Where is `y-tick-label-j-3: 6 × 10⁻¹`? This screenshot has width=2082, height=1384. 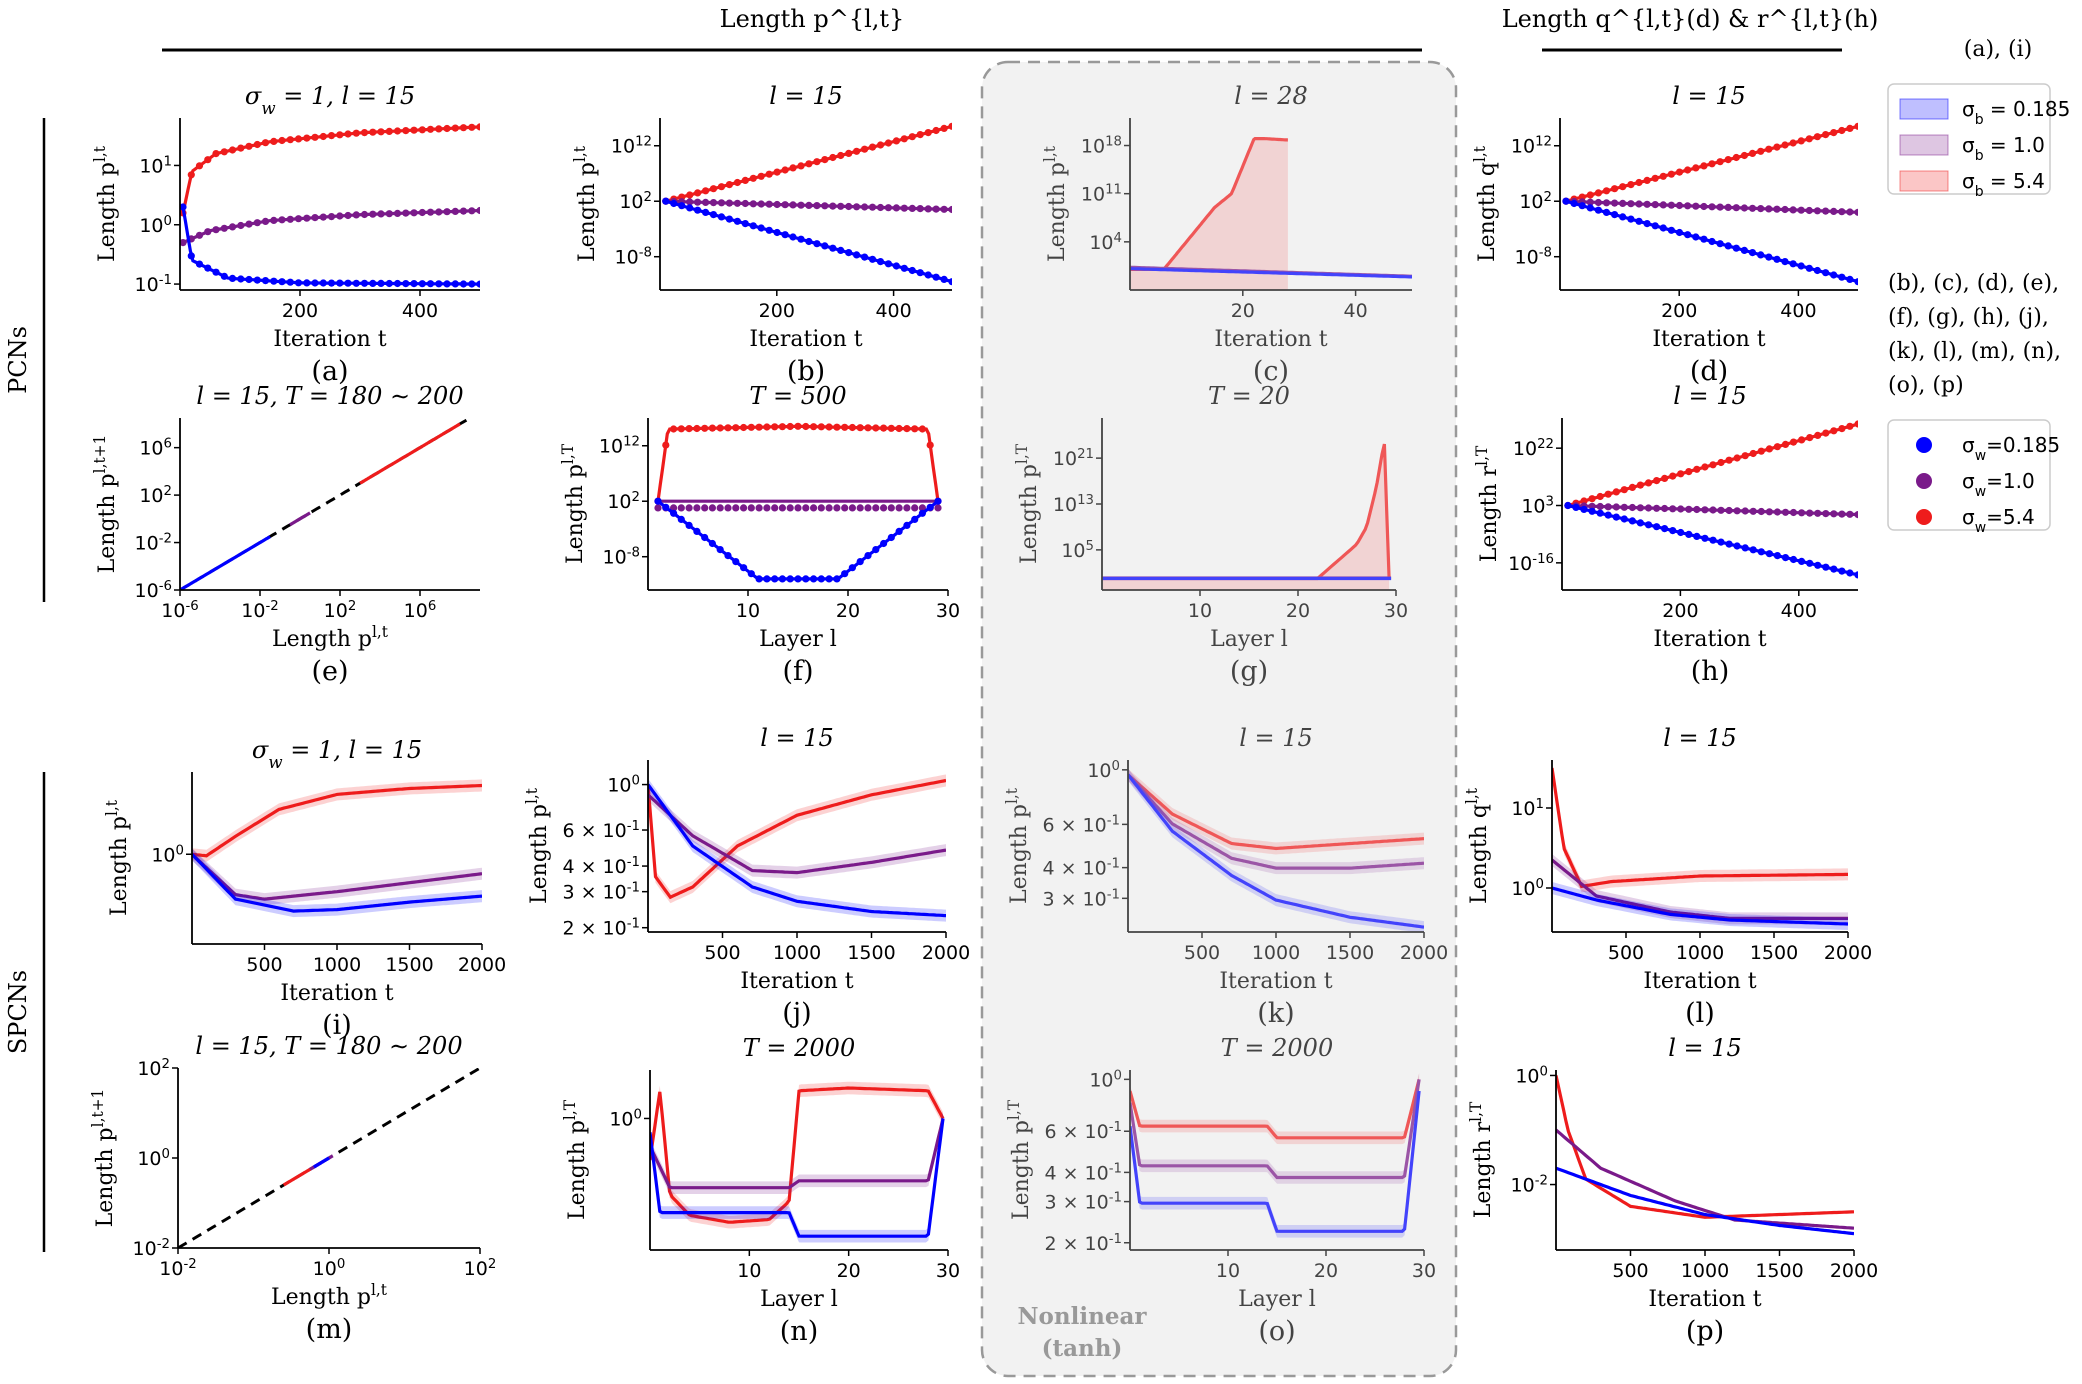
y-tick-label-j-3: 6 × 10⁻¹ is located at coordinates (601, 831).